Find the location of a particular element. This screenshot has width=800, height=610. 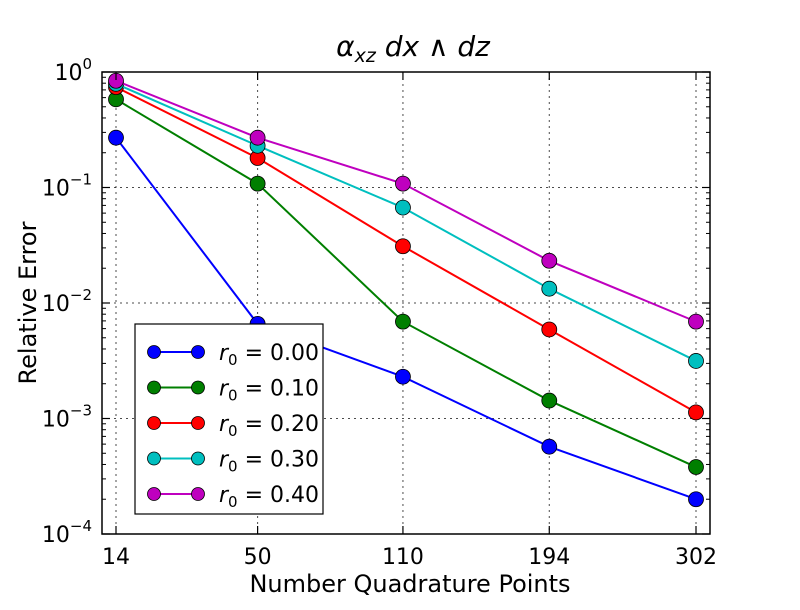

legend-label: r0 = 0.30 is located at coordinates (269, 462).